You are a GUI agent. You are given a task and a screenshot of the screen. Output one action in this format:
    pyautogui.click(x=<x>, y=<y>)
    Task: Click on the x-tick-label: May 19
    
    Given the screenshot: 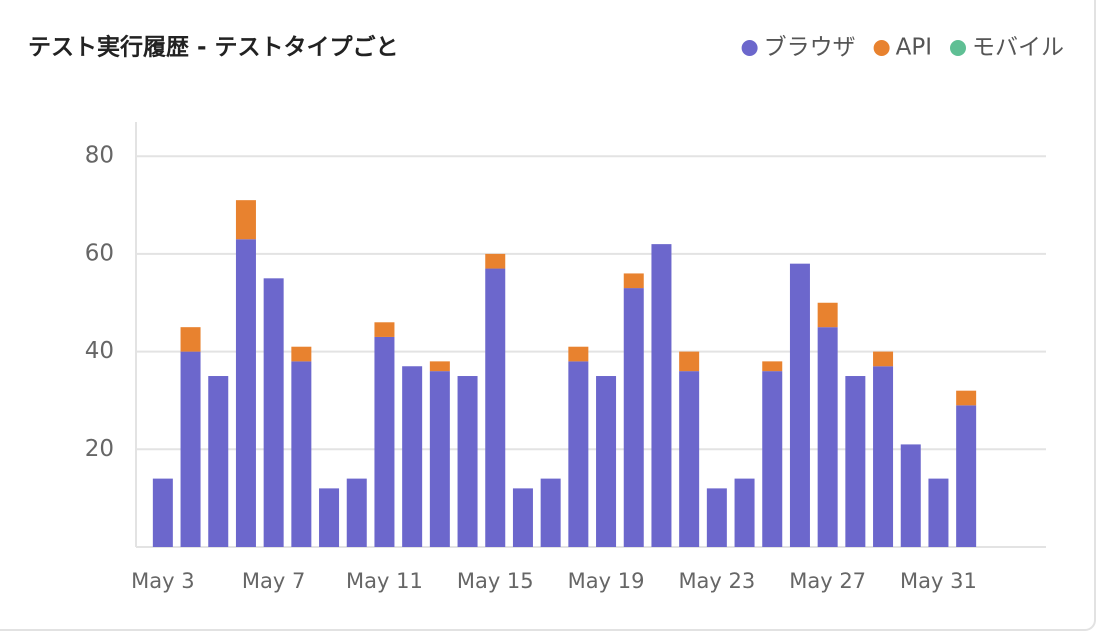 What is the action you would take?
    pyautogui.click(x=606, y=581)
    